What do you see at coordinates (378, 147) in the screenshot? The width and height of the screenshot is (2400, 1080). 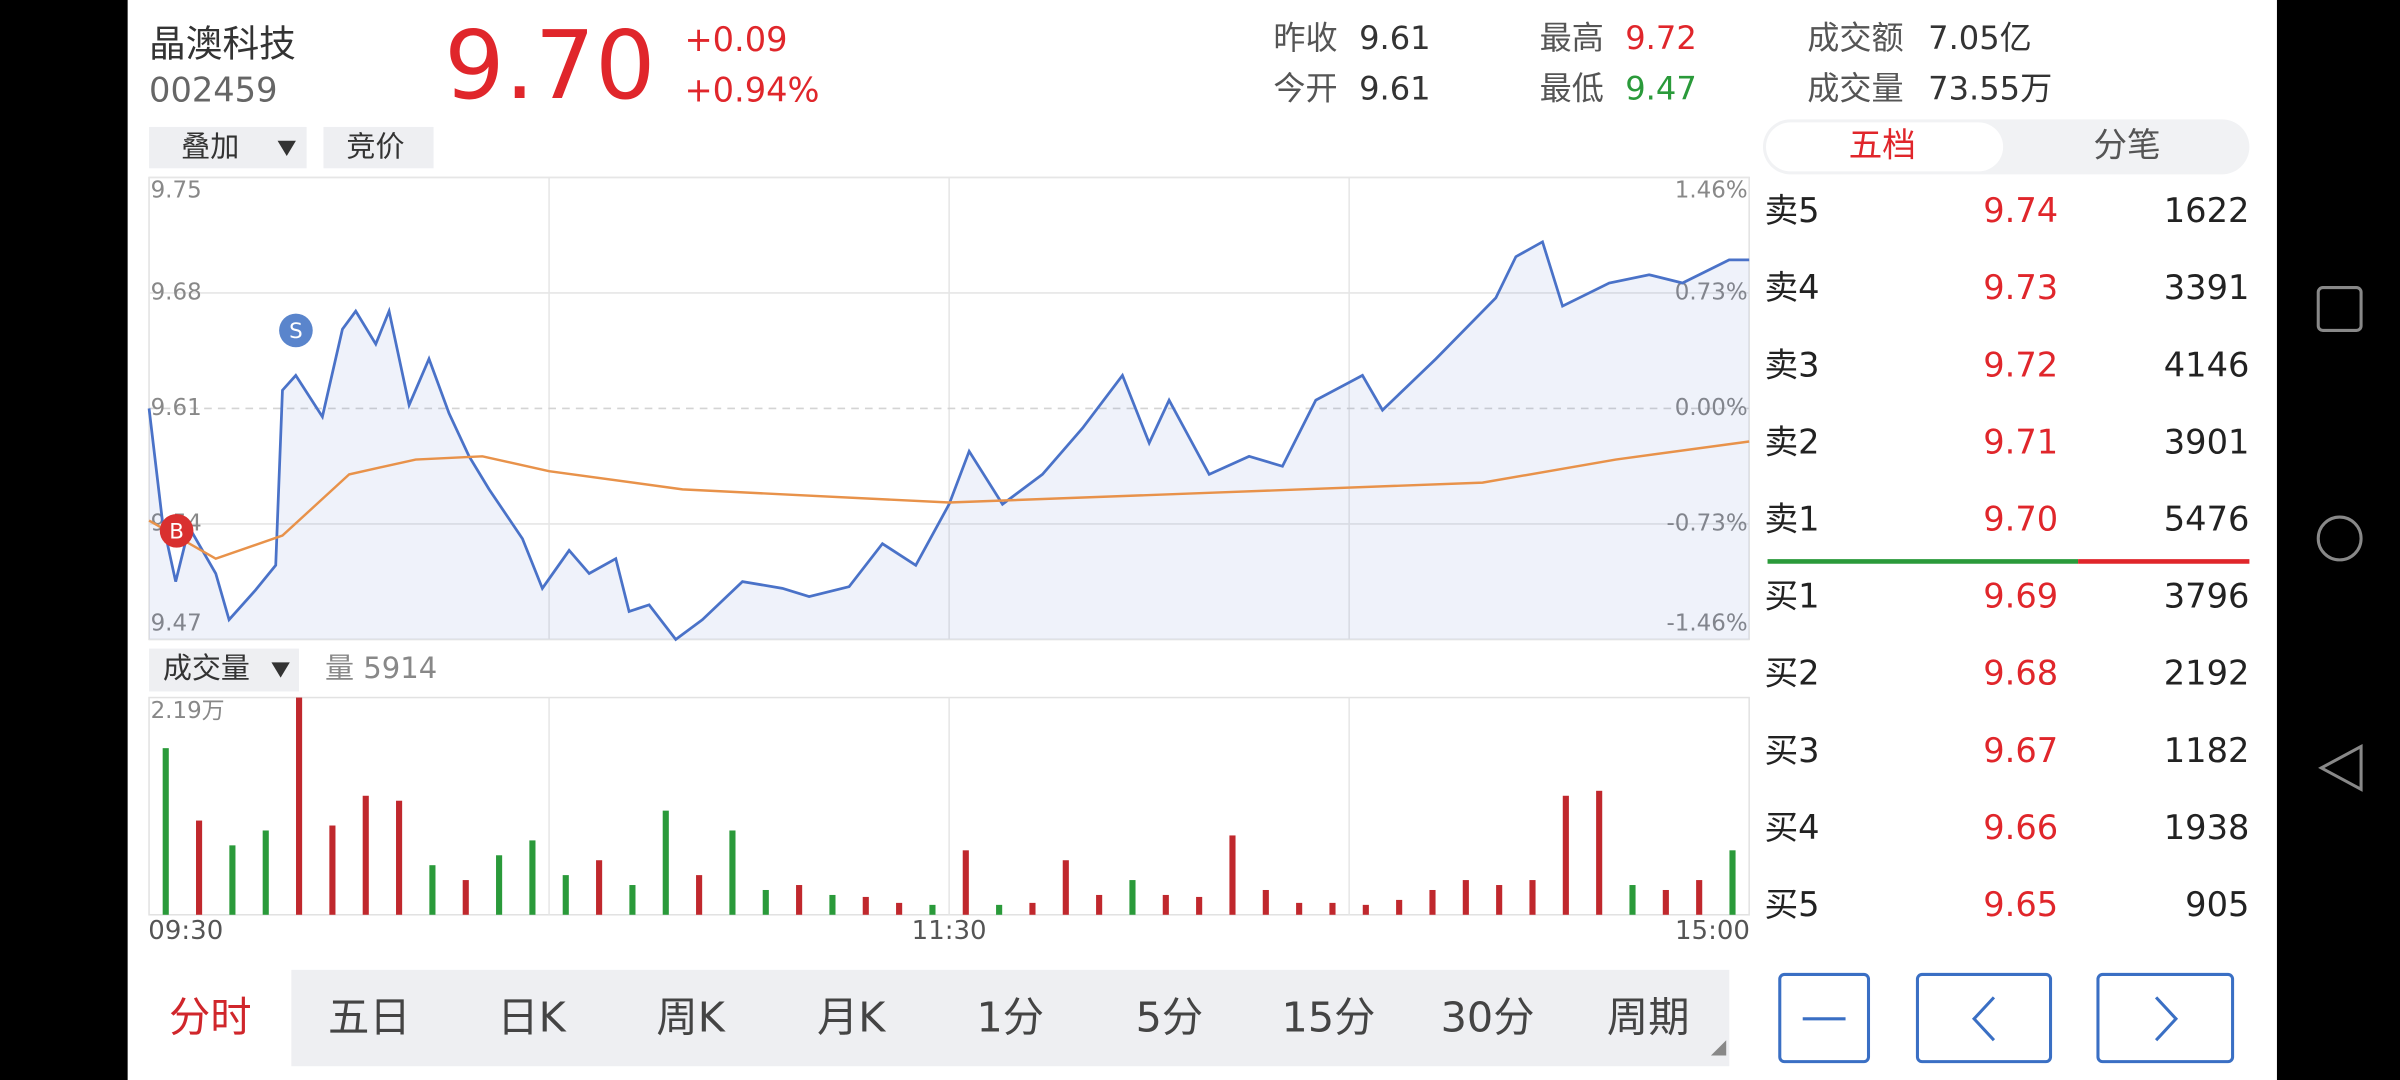 I see `auction-button` at bounding box center [378, 147].